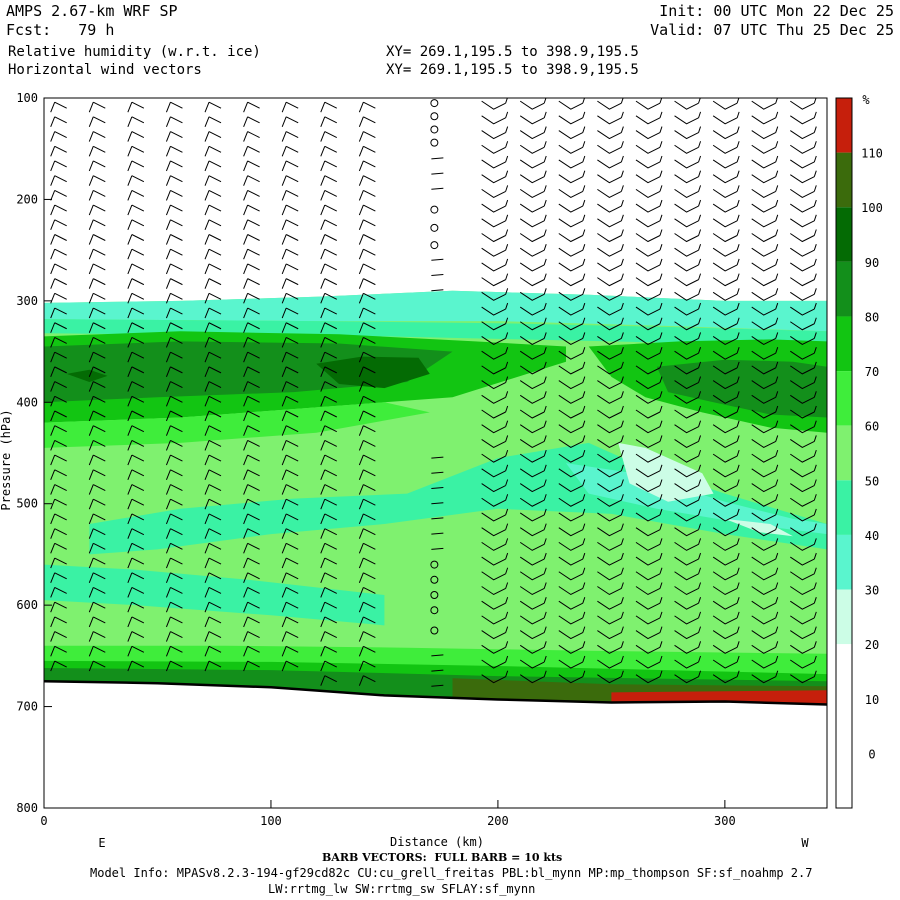 The image size is (900, 900). Describe the element at coordinates (872, 645) in the screenshot. I see `colorbar-label: 20` at that location.